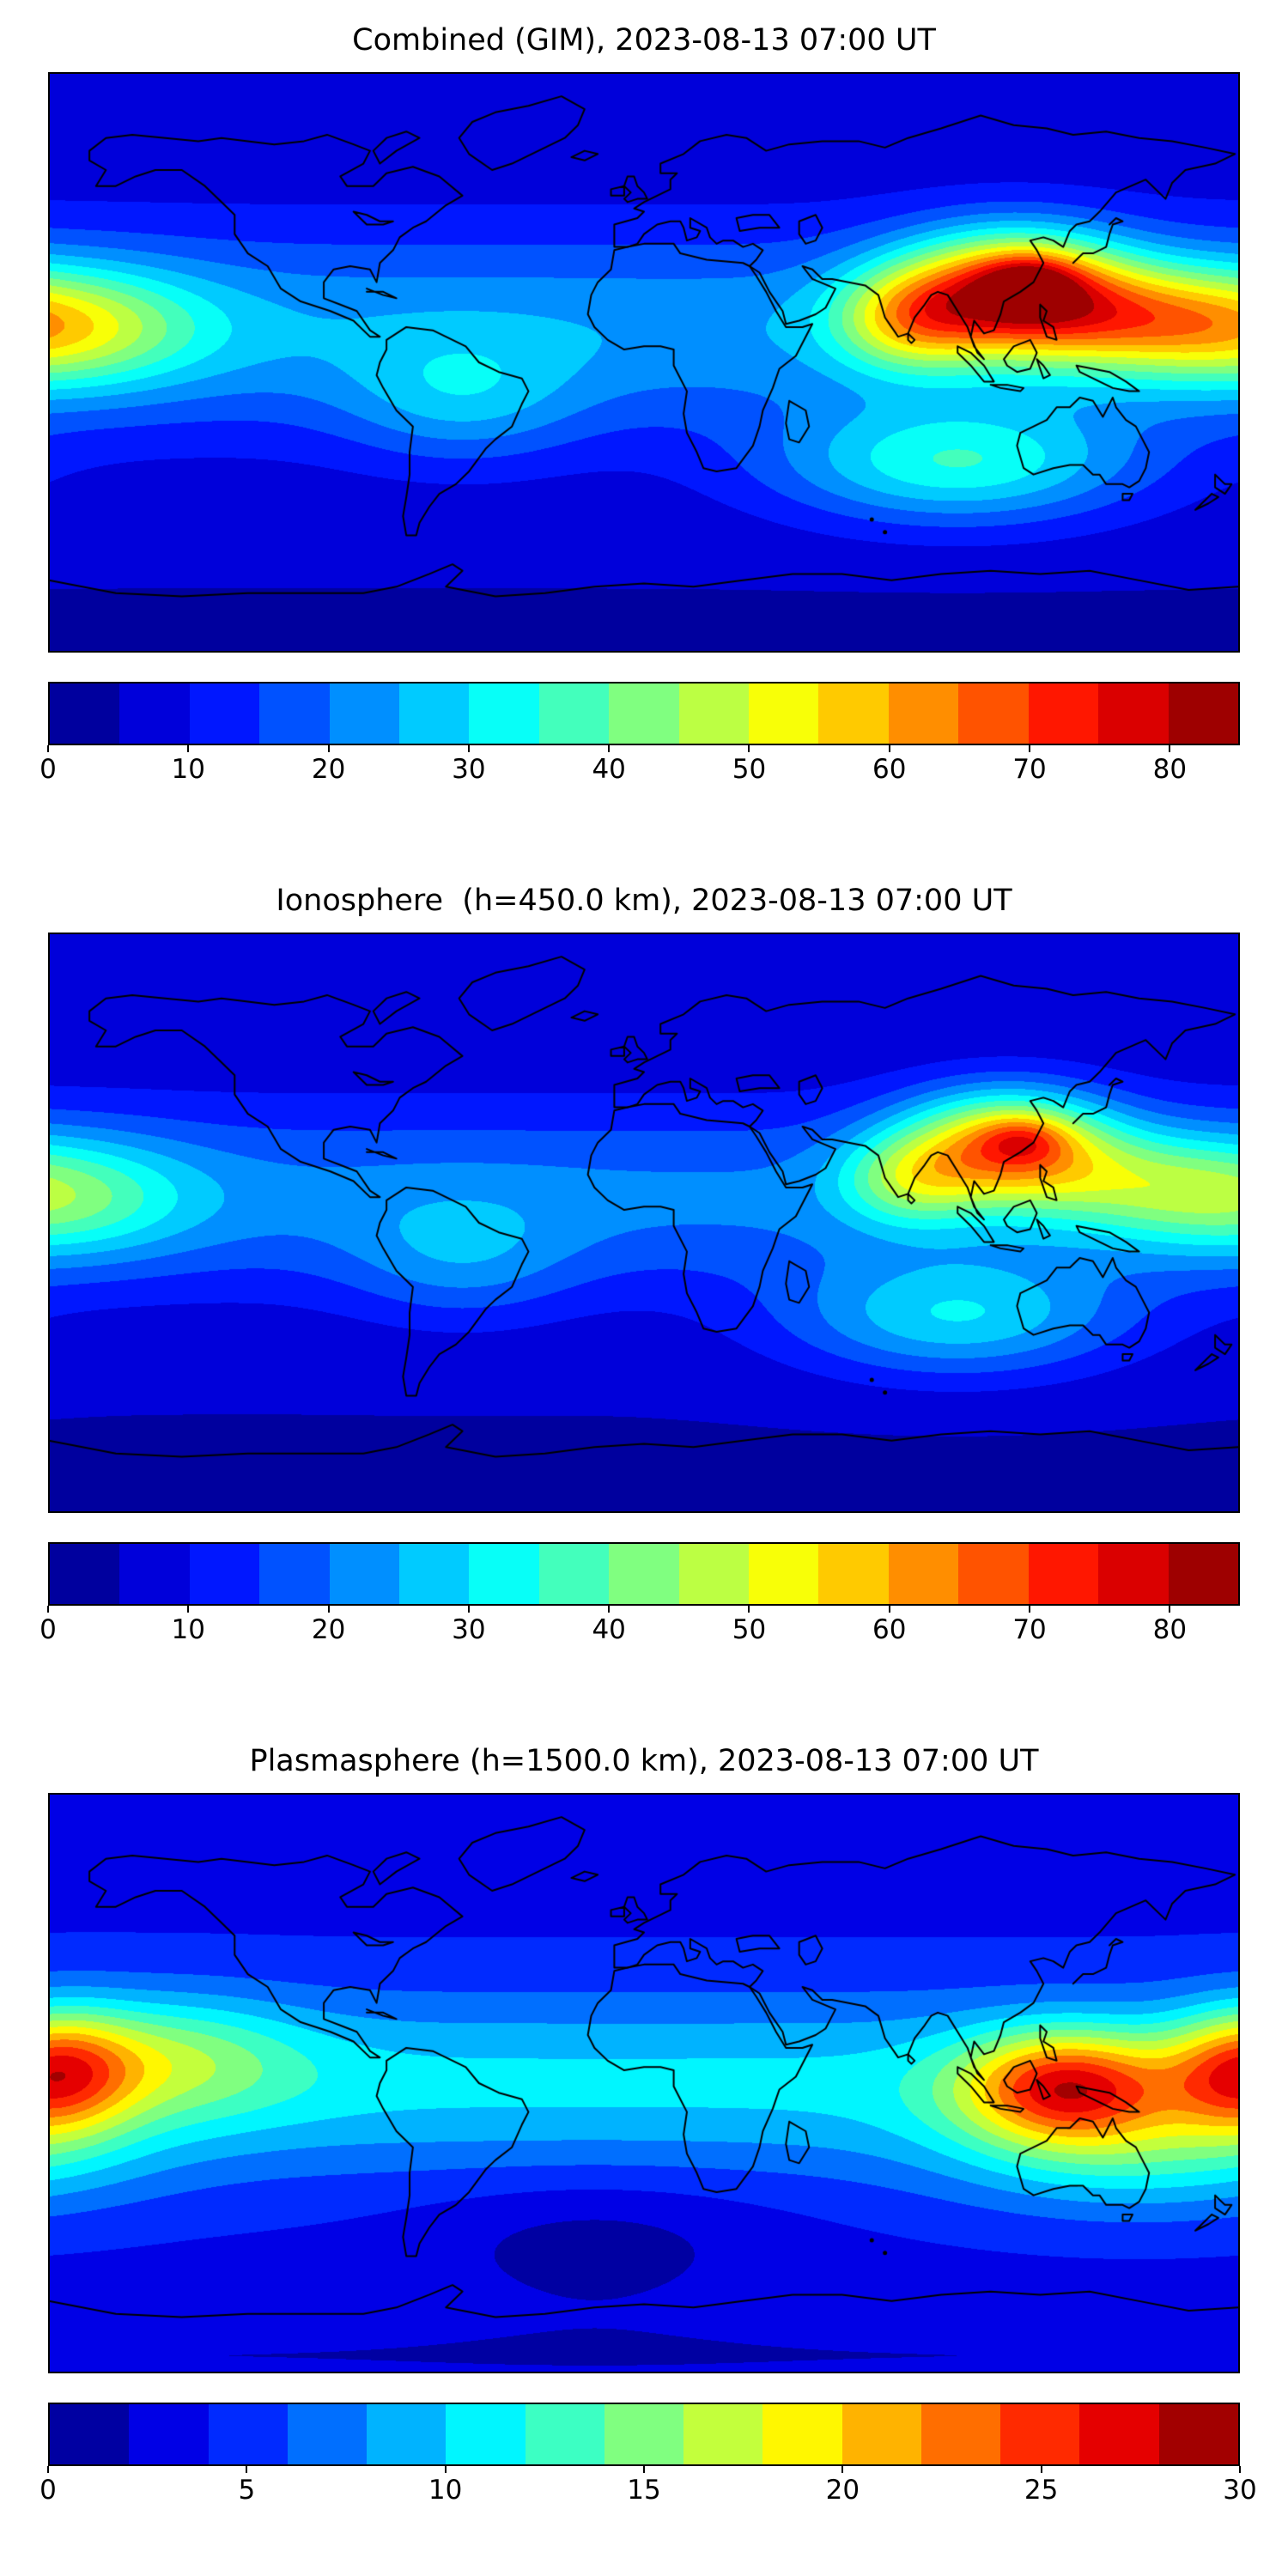 Image resolution: width=1288 pixels, height=2576 pixels. What do you see at coordinates (640, 1630) in the screenshot?
I see `colorbar-ticks-ionosphere: 0 10 20 30 40 50 60 70 80` at bounding box center [640, 1630].